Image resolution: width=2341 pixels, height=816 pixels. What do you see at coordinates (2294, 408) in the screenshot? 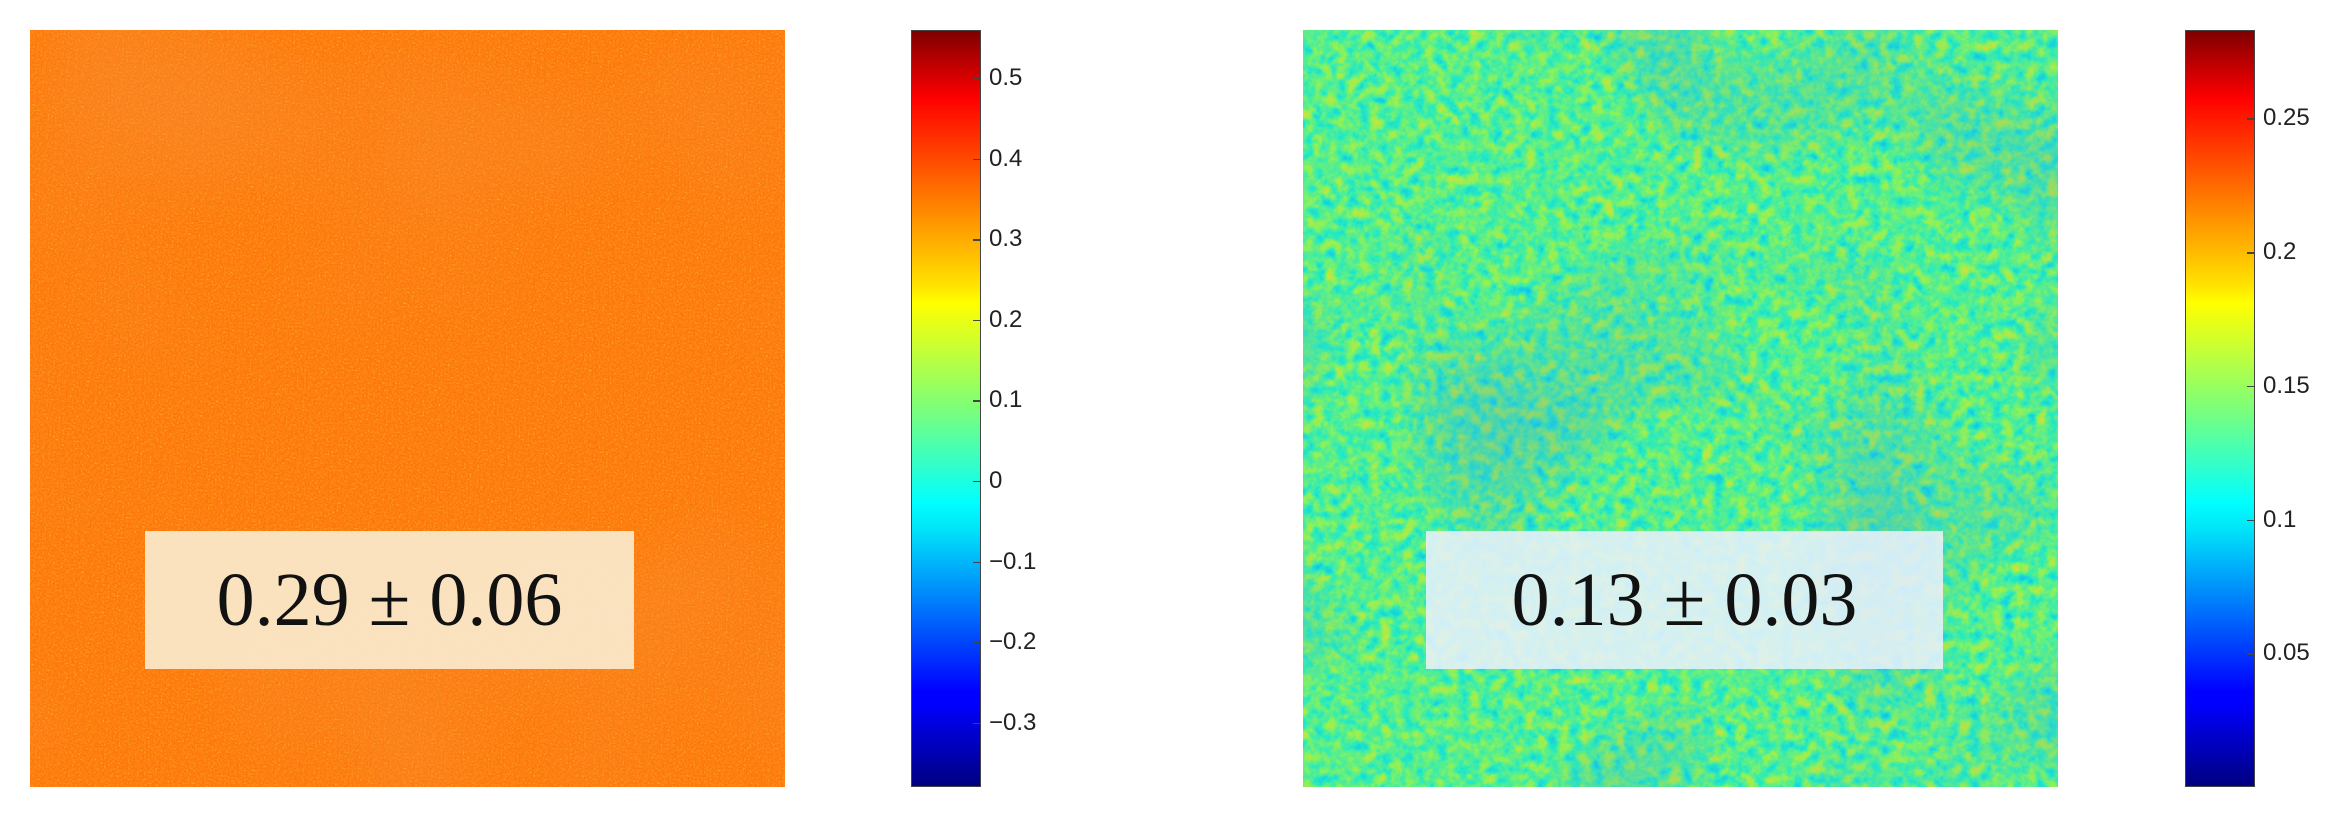
I see `colorbar-ticks-right: 0.25 0.2 0.15 0.1 0.05` at bounding box center [2294, 408].